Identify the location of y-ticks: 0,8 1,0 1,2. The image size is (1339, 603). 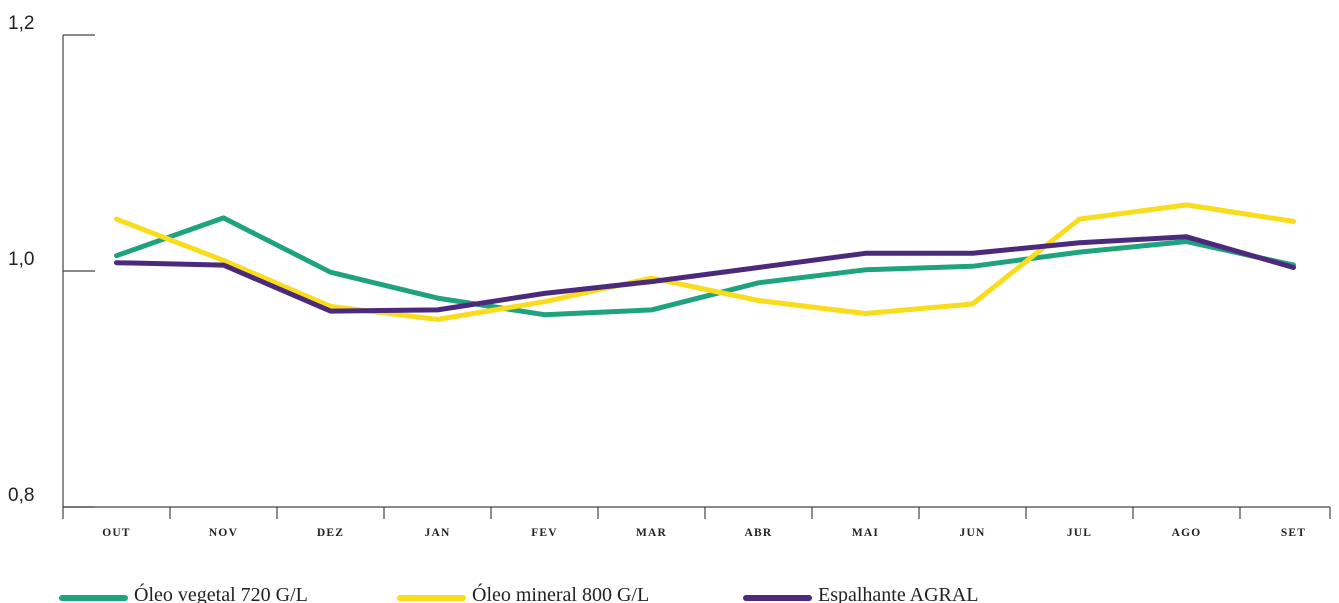
(51, 260).